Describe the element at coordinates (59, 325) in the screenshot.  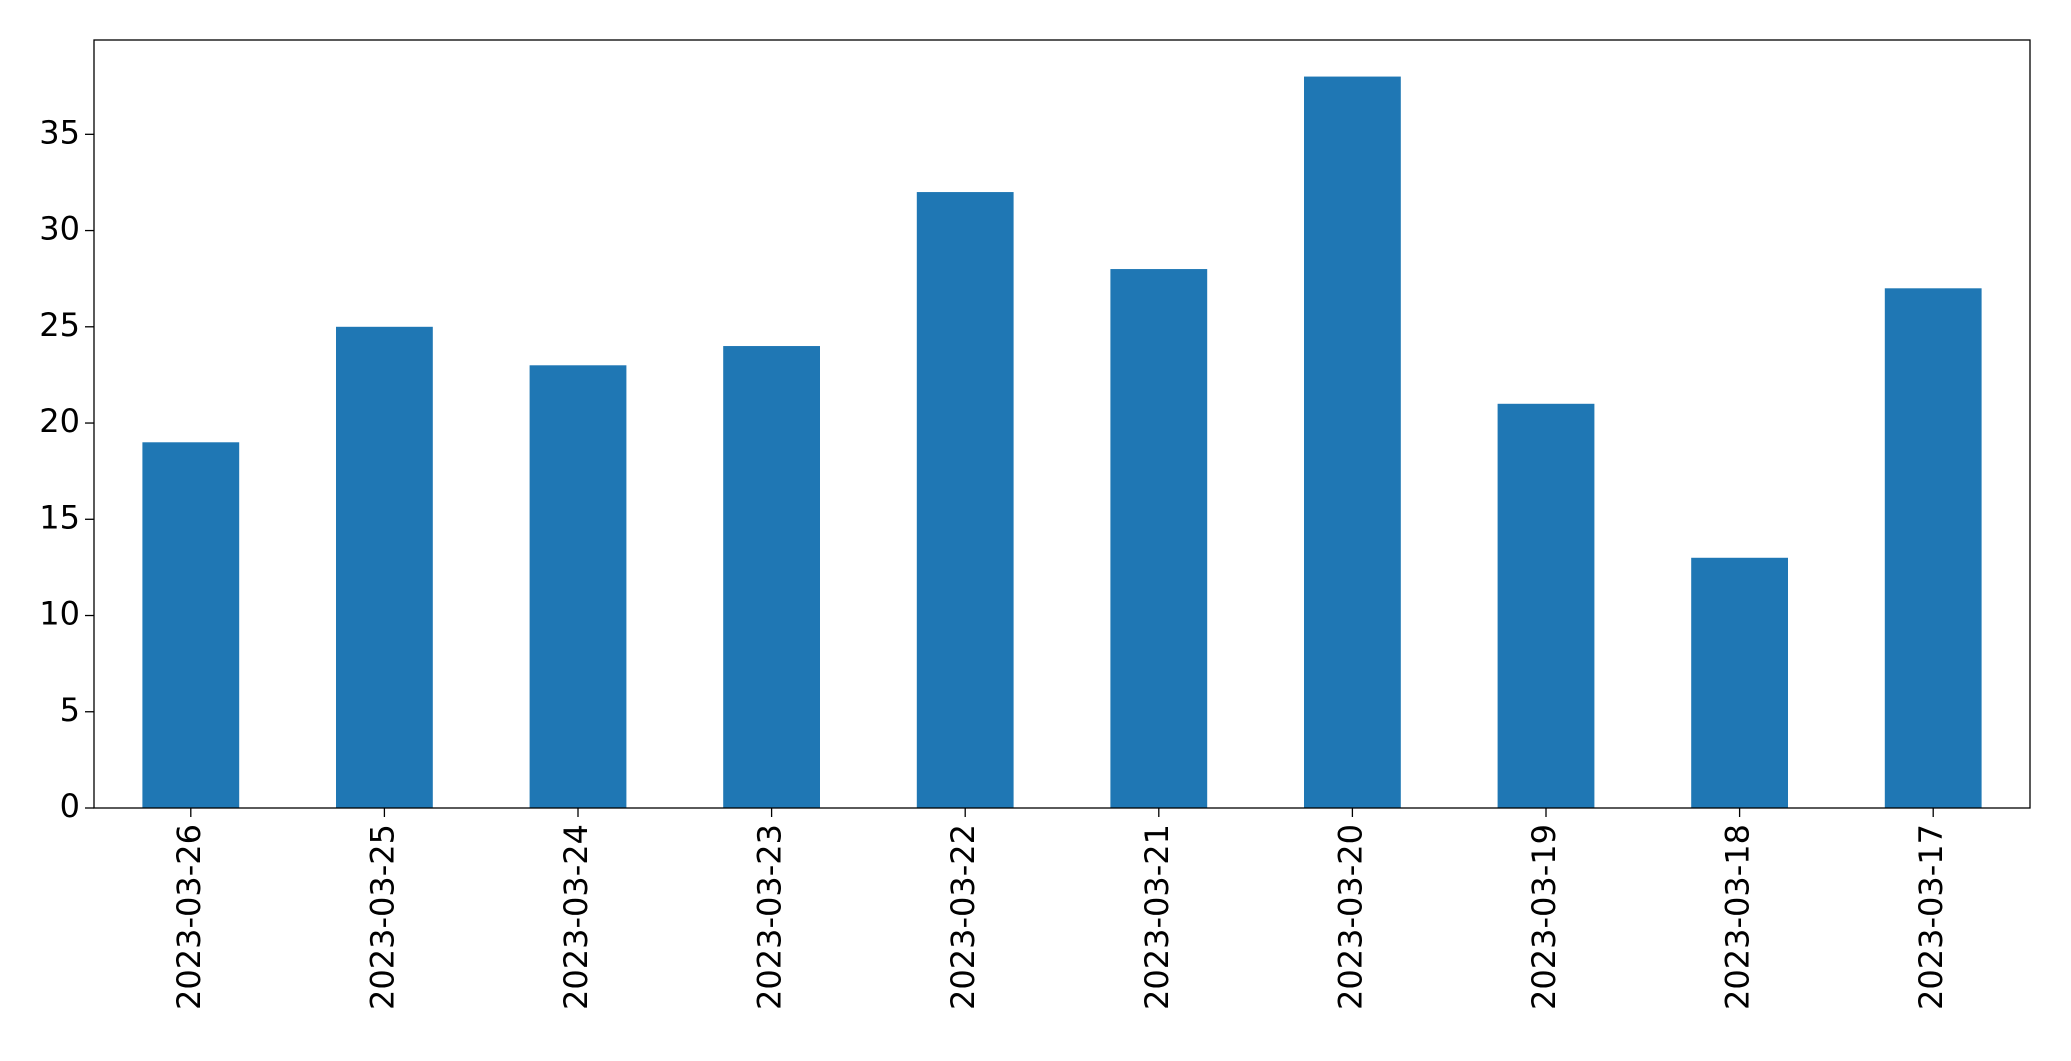
I see `y-tick-label: 25` at that location.